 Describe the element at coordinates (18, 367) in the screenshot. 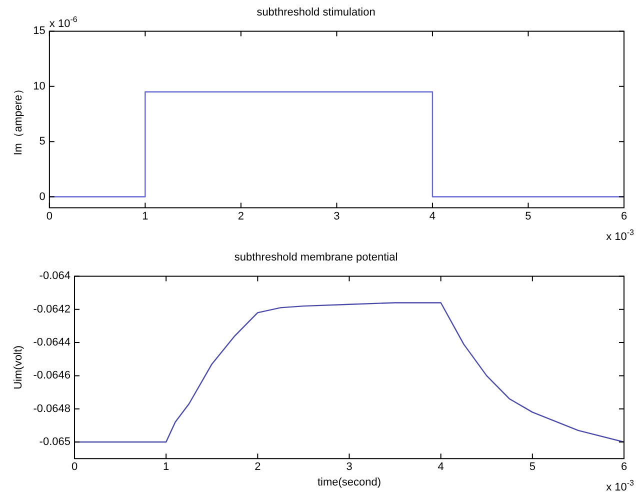

I see `y-axis-title: Uim(volt)` at that location.